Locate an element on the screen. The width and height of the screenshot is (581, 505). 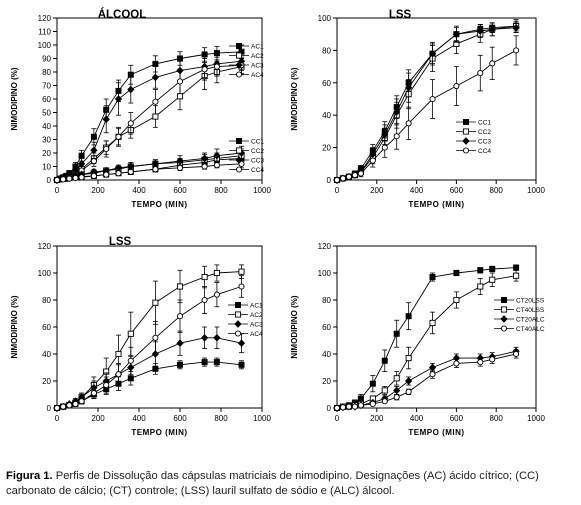
y-tick-label: 40 is located at coordinates (46, 126).